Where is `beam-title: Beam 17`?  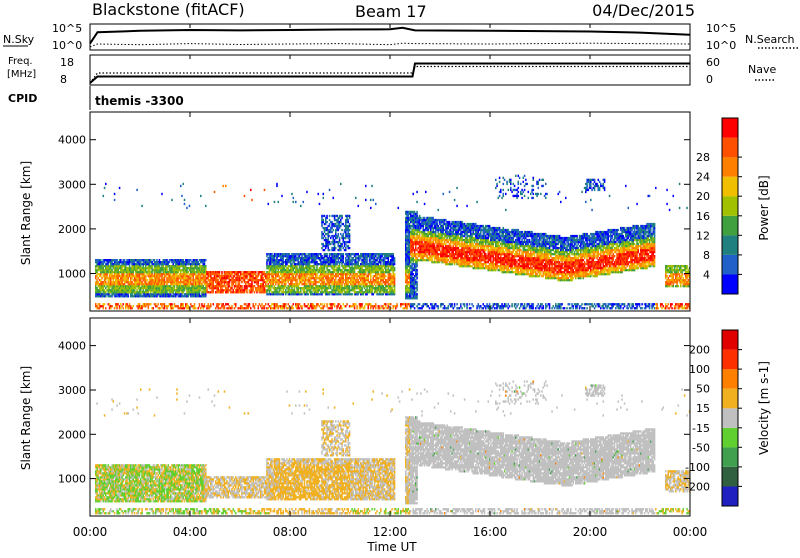
beam-title: Beam 17 is located at coordinates (391, 11).